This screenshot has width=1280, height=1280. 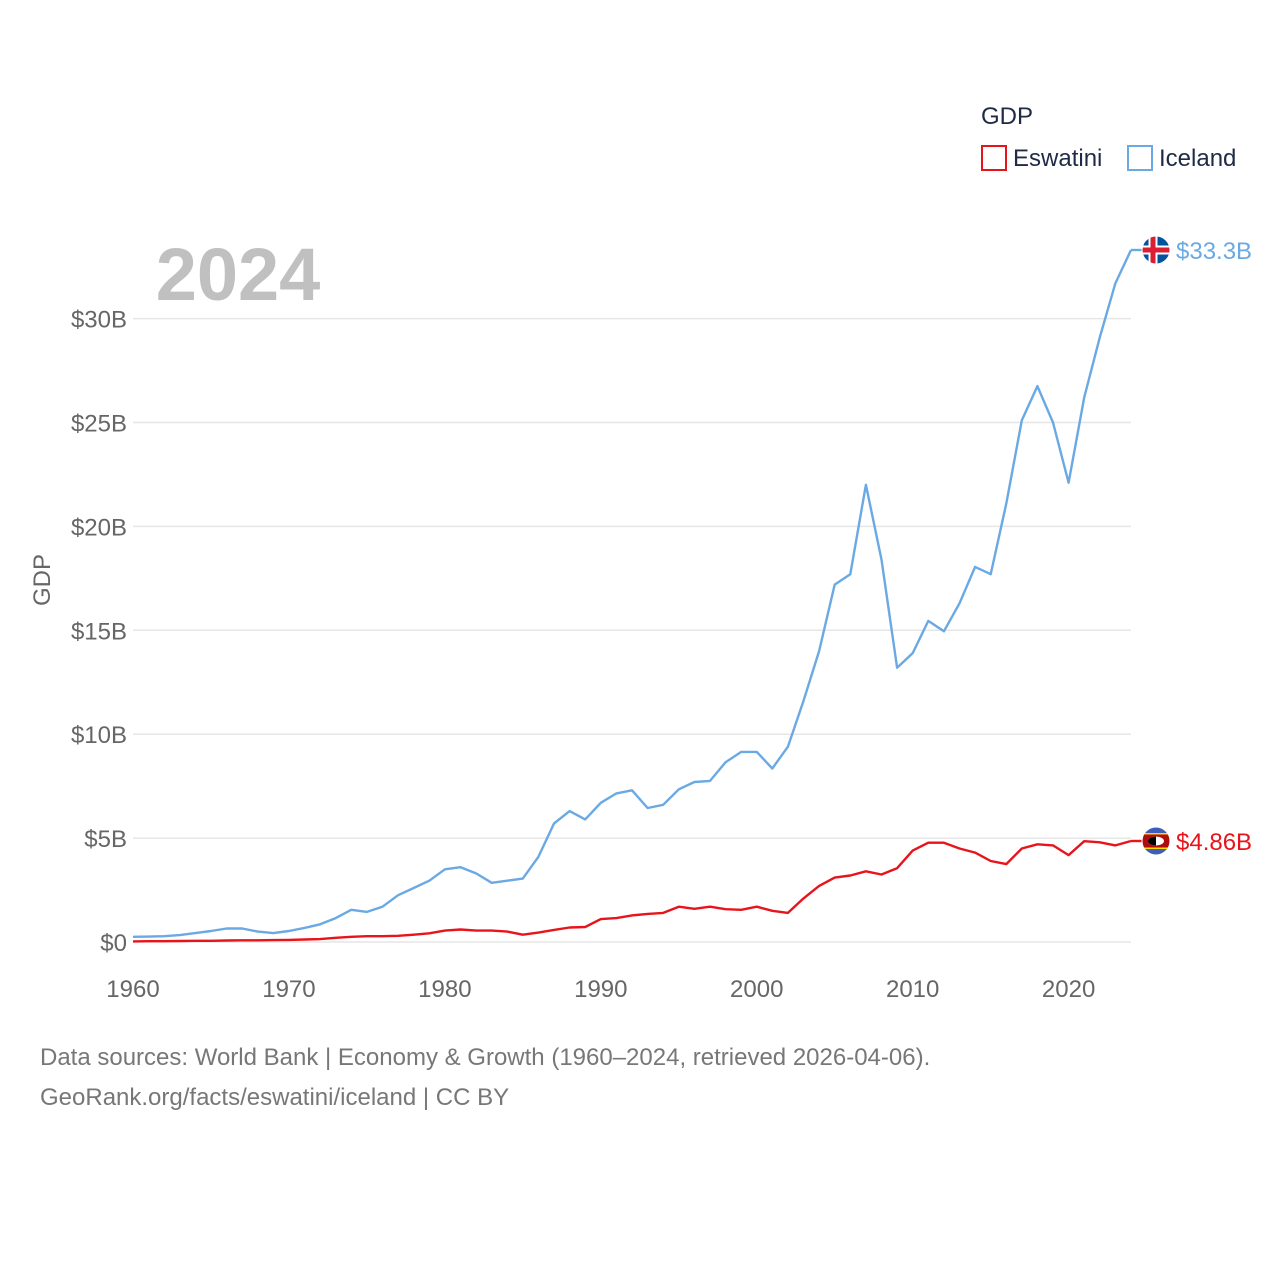 I want to click on x-tick-label: 1990, so click(x=600, y=989).